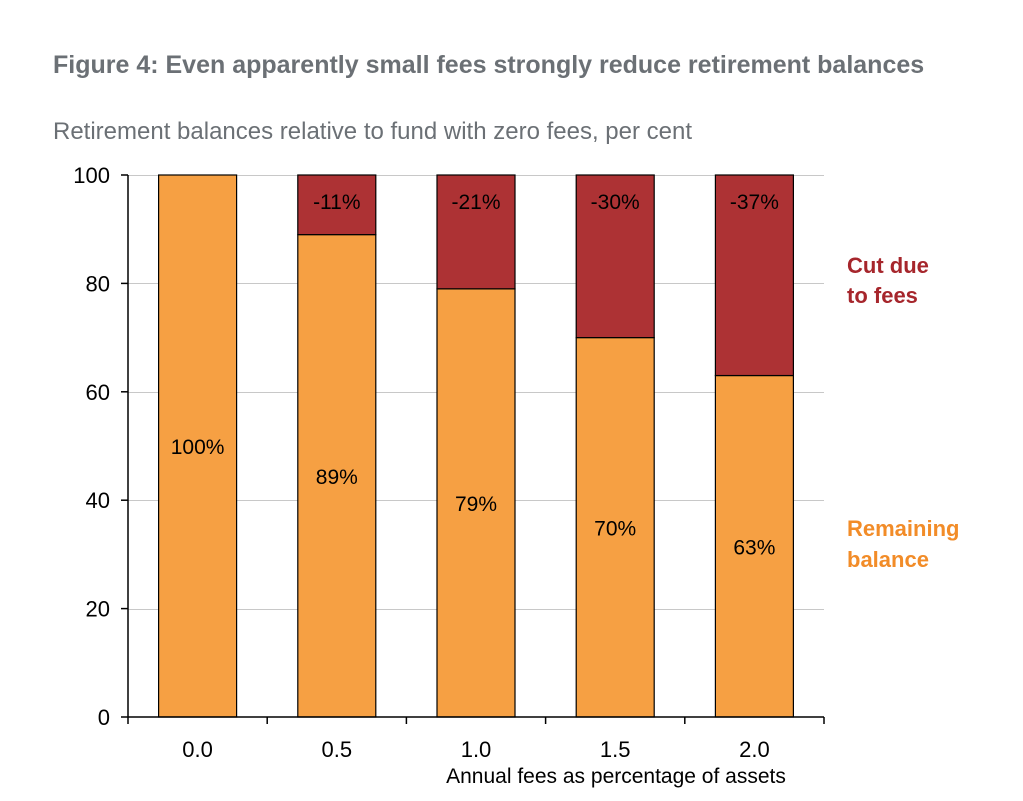 The height and width of the screenshot is (801, 1023). I want to click on bar-cut-2.0, so click(754, 275).